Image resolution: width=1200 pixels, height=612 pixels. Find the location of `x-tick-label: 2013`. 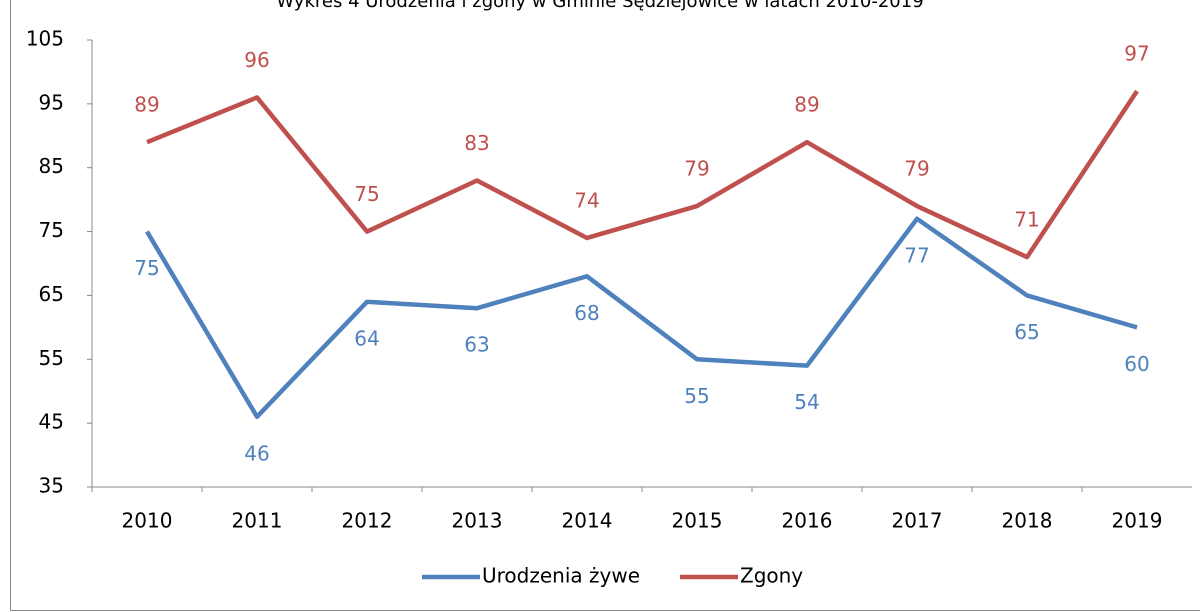

x-tick-label: 2013 is located at coordinates (477, 521).